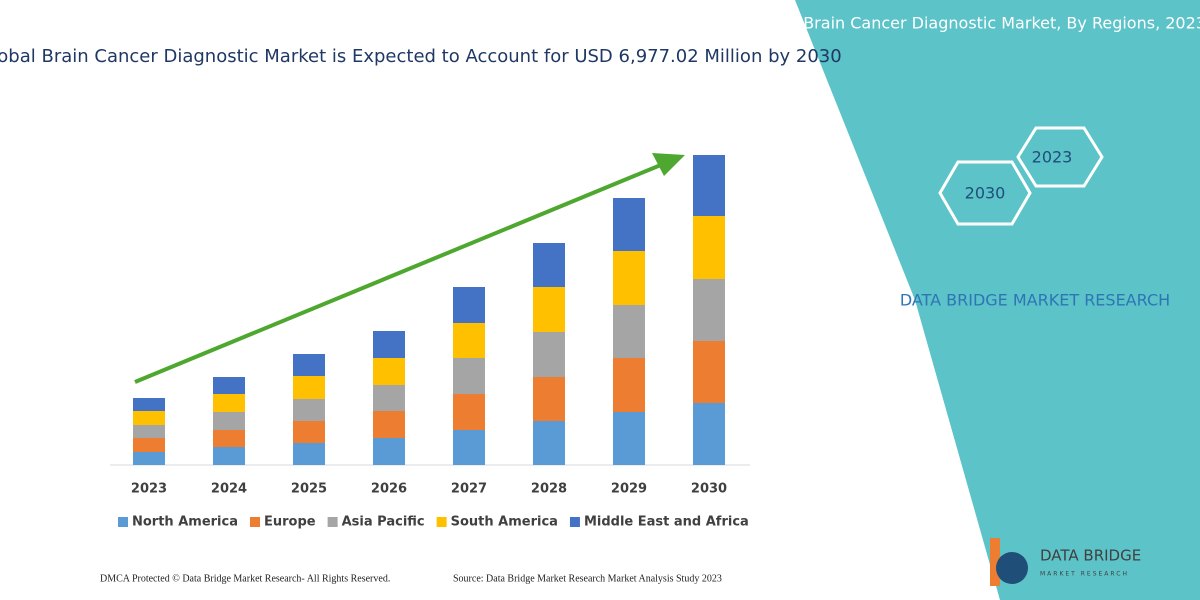 This screenshot has width=1200, height=600. What do you see at coordinates (629, 489) in the screenshot?
I see `x-tick-label: 2029` at bounding box center [629, 489].